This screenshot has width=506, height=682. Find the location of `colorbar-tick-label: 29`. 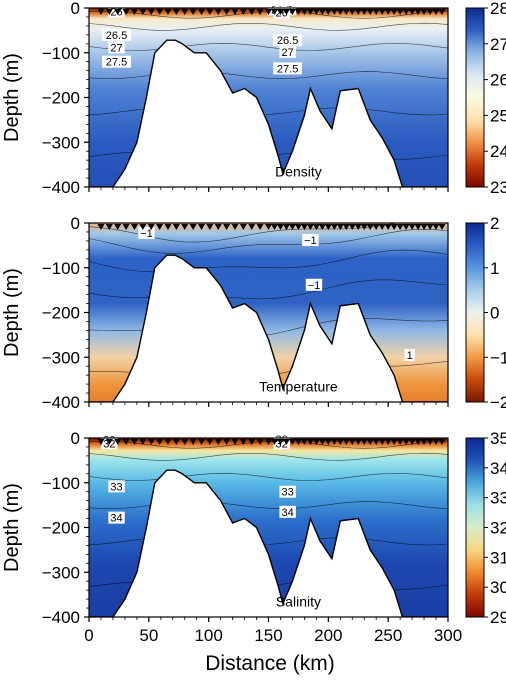

colorbar-tick-label: 29 is located at coordinates (498, 617).